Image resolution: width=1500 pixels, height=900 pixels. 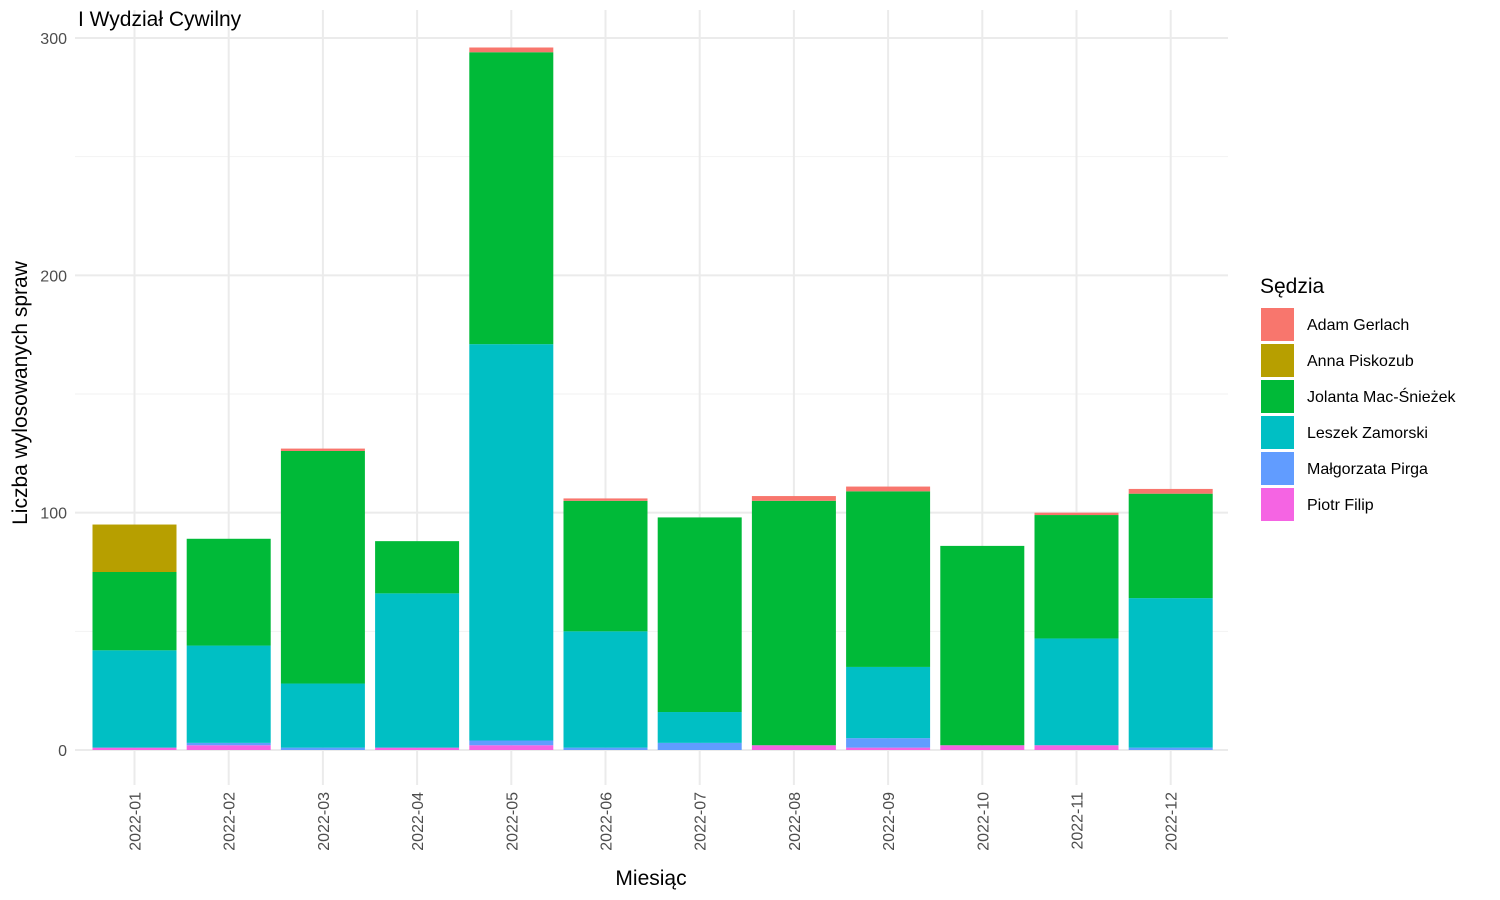 What do you see at coordinates (324, 821) in the screenshot?
I see `x-tick-label: 2022-03` at bounding box center [324, 821].